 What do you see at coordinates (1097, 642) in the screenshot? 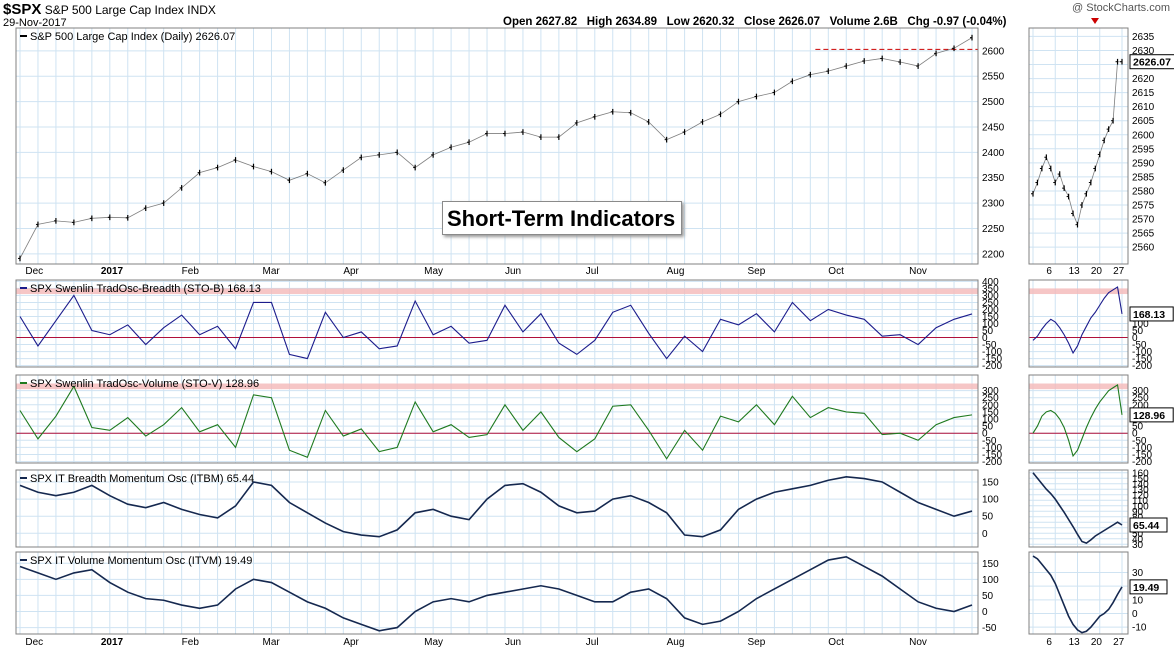
I see `bottom-zoom-x-tick-label: 20` at bounding box center [1097, 642].